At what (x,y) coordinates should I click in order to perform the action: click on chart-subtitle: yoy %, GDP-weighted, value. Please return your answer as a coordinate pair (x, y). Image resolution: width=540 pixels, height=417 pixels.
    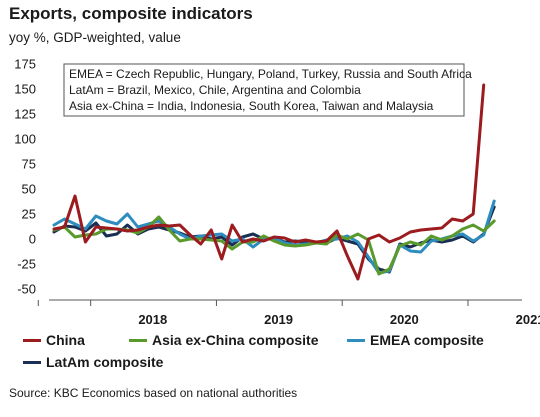
    Looking at the image, I should click on (95, 37).